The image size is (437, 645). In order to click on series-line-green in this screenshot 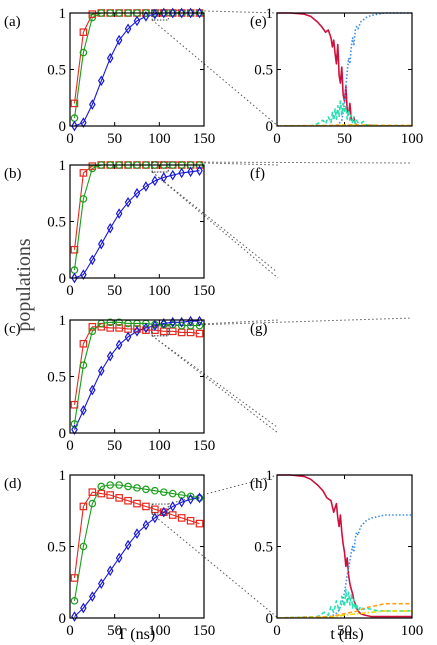, I will do `click(136, 217)`.